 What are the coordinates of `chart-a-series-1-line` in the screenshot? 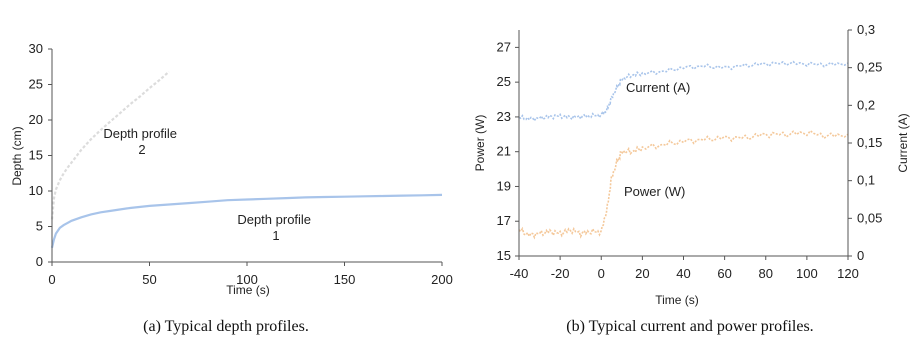 It's located at (246, 221).